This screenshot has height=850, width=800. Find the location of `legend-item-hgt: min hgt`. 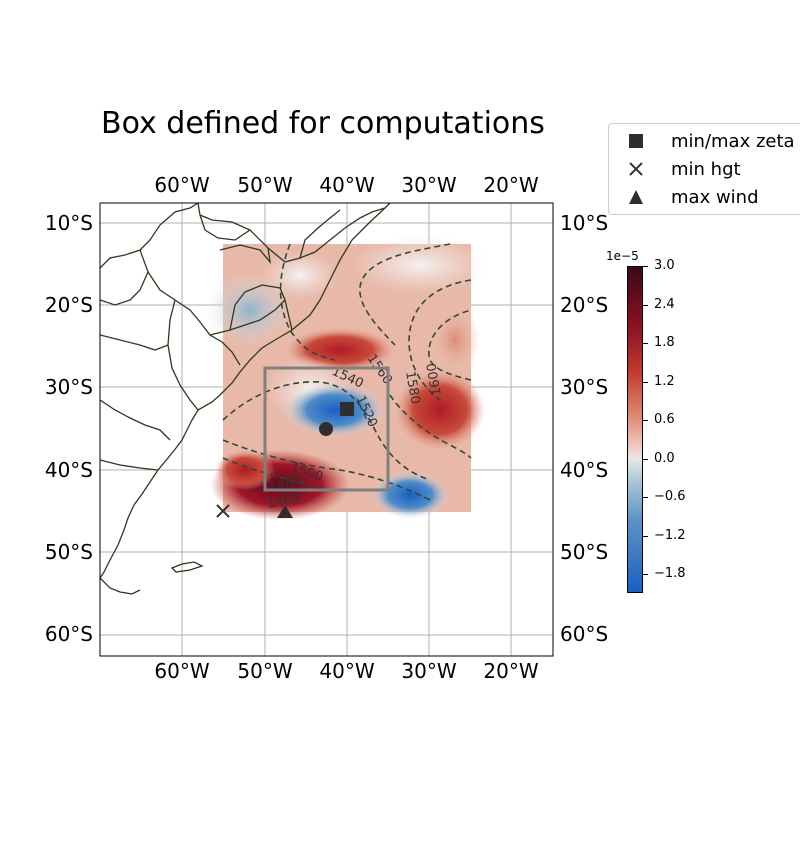

legend-item-hgt: min hgt is located at coordinates (683, 169).